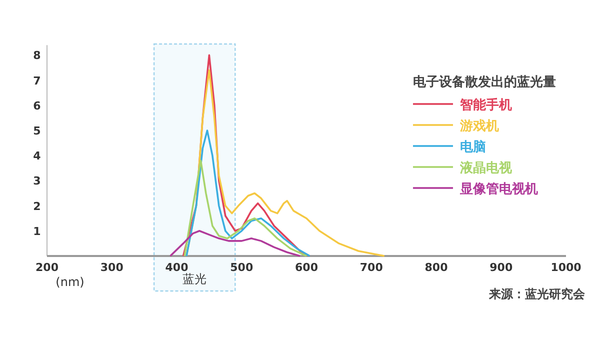  Describe the element at coordinates (37, 181) in the screenshot. I see `y-tick-label: 3` at that location.